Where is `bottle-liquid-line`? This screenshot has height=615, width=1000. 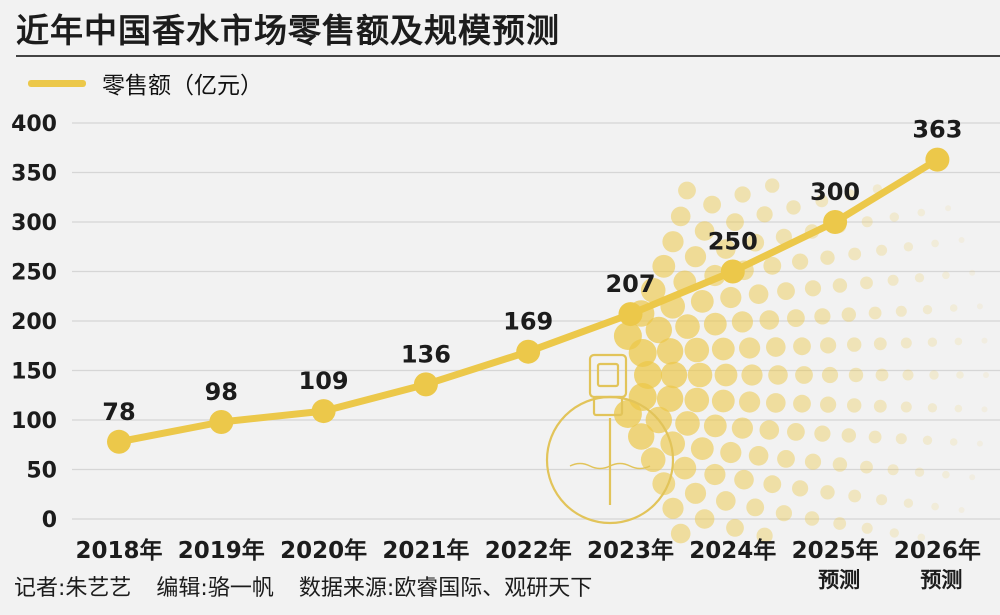 bottle-liquid-line is located at coordinates (610, 466).